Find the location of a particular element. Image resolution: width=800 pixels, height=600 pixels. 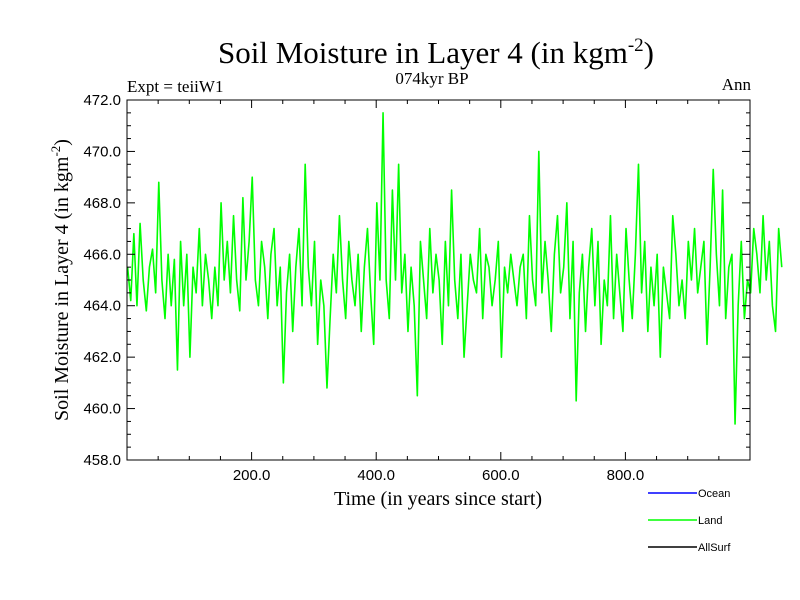

legend-label-land: Land is located at coordinates (710, 521).